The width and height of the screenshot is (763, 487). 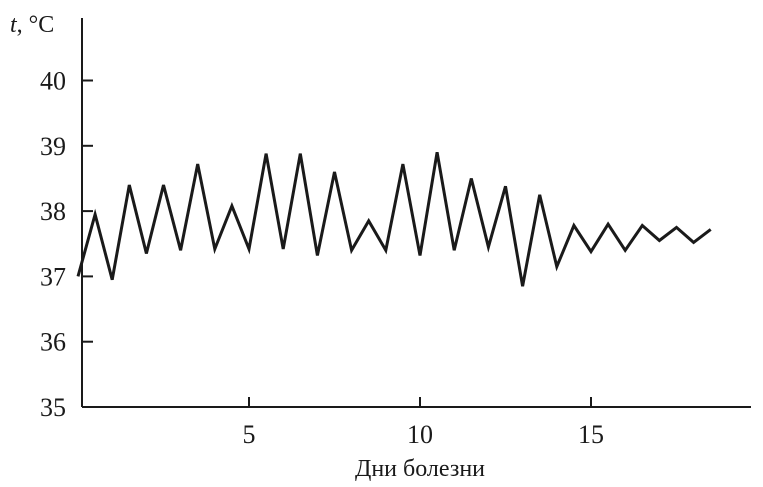 I want to click on y-axis-label-variable: t, so click(x=14, y=25).